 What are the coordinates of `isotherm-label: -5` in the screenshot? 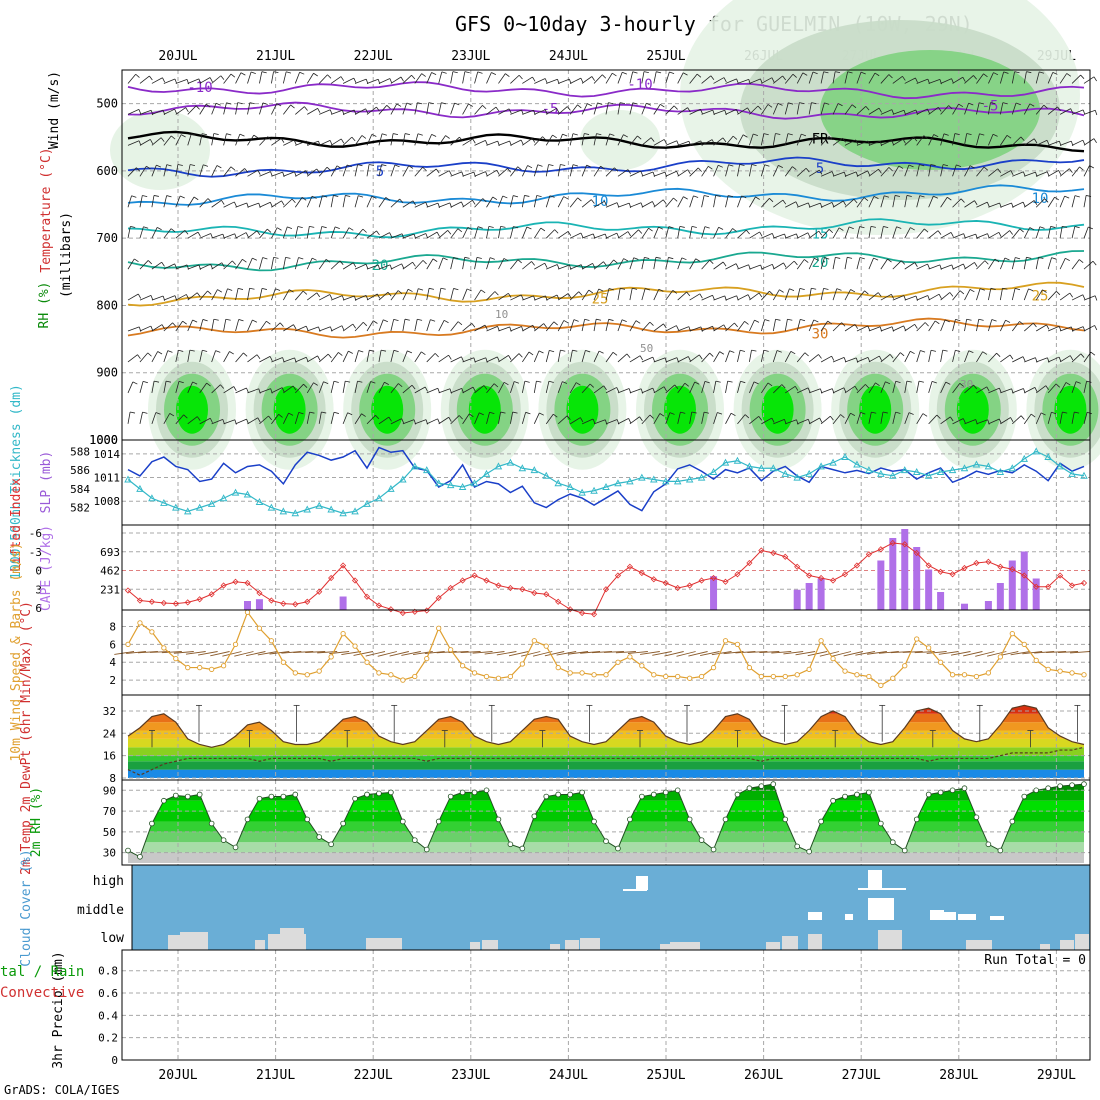 It's located at (550, 109).